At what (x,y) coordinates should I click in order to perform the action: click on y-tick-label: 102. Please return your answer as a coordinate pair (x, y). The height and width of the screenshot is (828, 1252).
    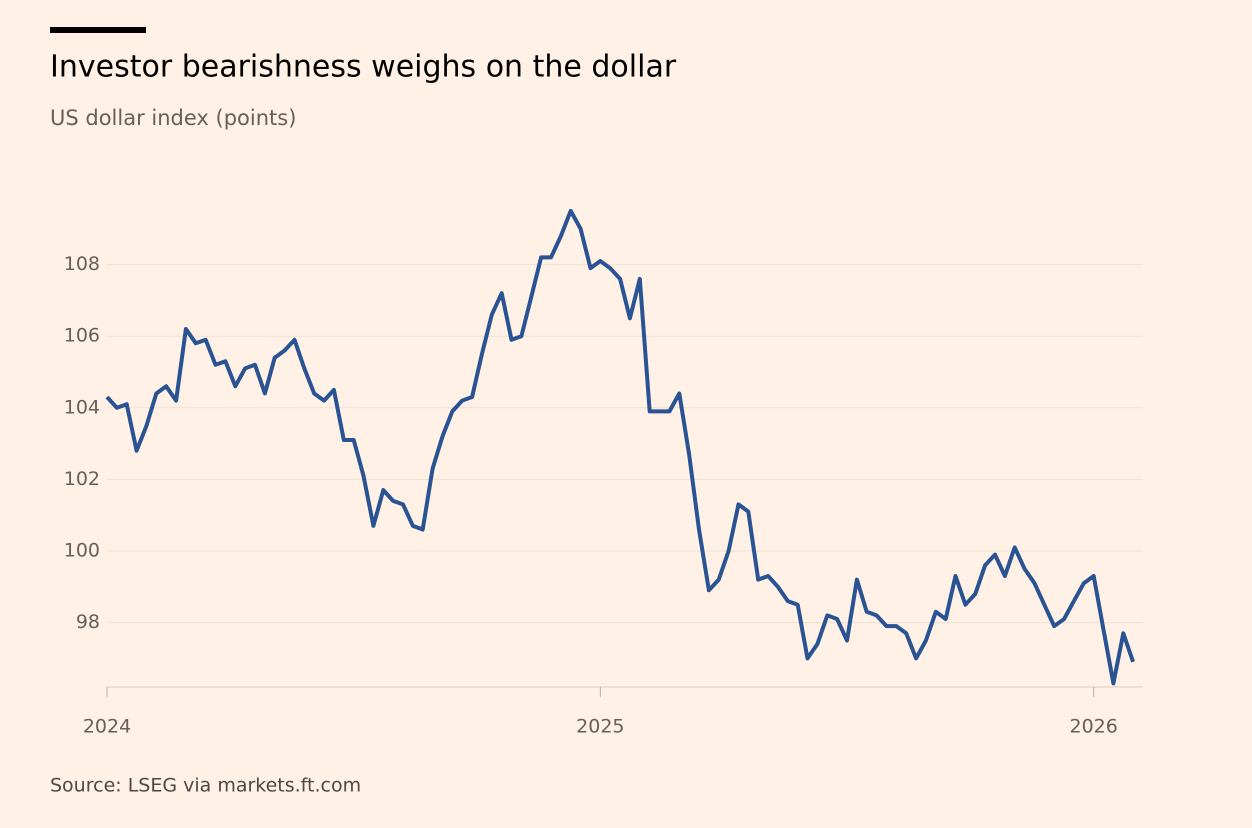
    Looking at the image, I should click on (82, 479).